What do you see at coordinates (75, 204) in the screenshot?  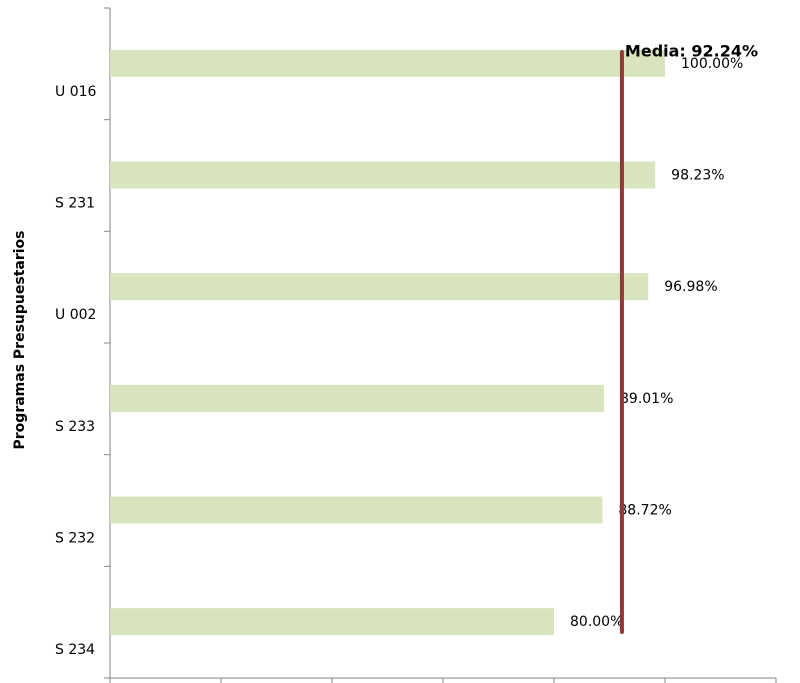 I see `y-tick-label: S 231` at bounding box center [75, 204].